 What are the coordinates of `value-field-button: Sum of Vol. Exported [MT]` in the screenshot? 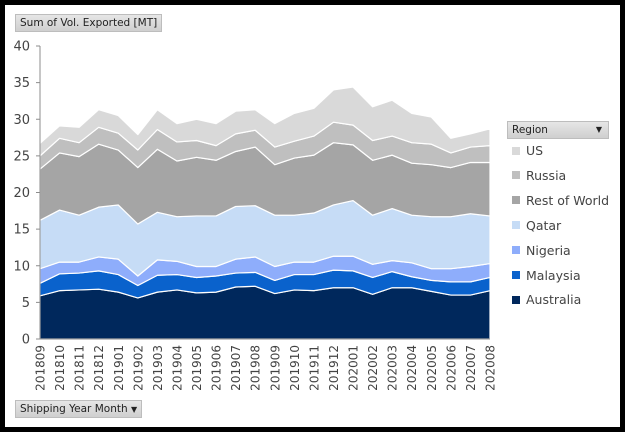 It's located at (89, 23).